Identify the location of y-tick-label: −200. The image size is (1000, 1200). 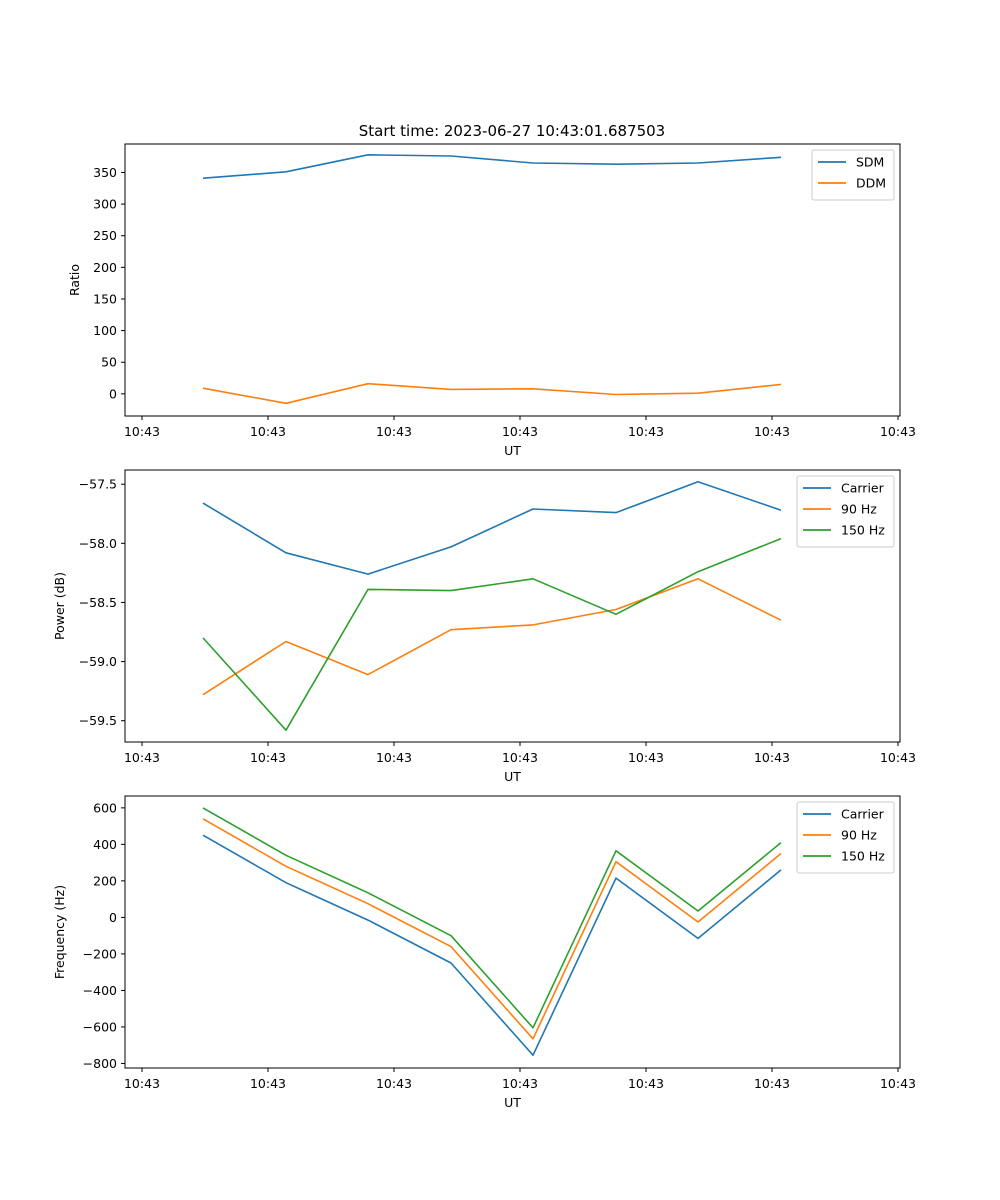
(100, 953).